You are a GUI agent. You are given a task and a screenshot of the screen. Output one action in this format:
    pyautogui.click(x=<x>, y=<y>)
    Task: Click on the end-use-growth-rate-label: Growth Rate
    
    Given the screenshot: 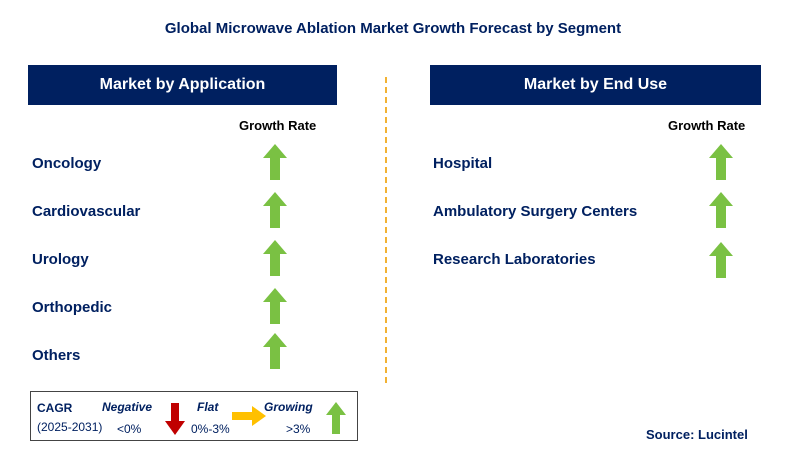 What is the action you would take?
    pyautogui.click(x=707, y=125)
    